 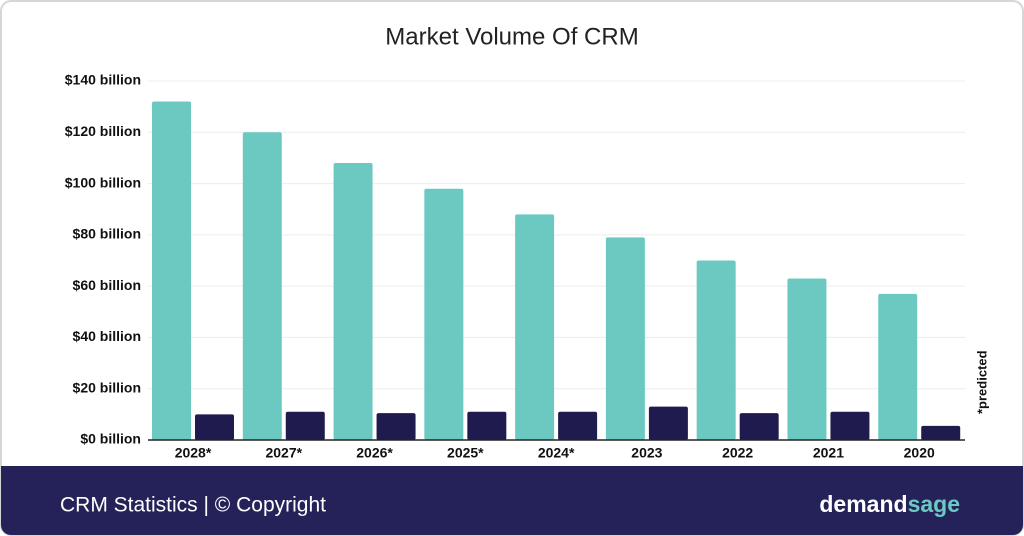 I want to click on brand: demandsage, so click(x=889, y=504).